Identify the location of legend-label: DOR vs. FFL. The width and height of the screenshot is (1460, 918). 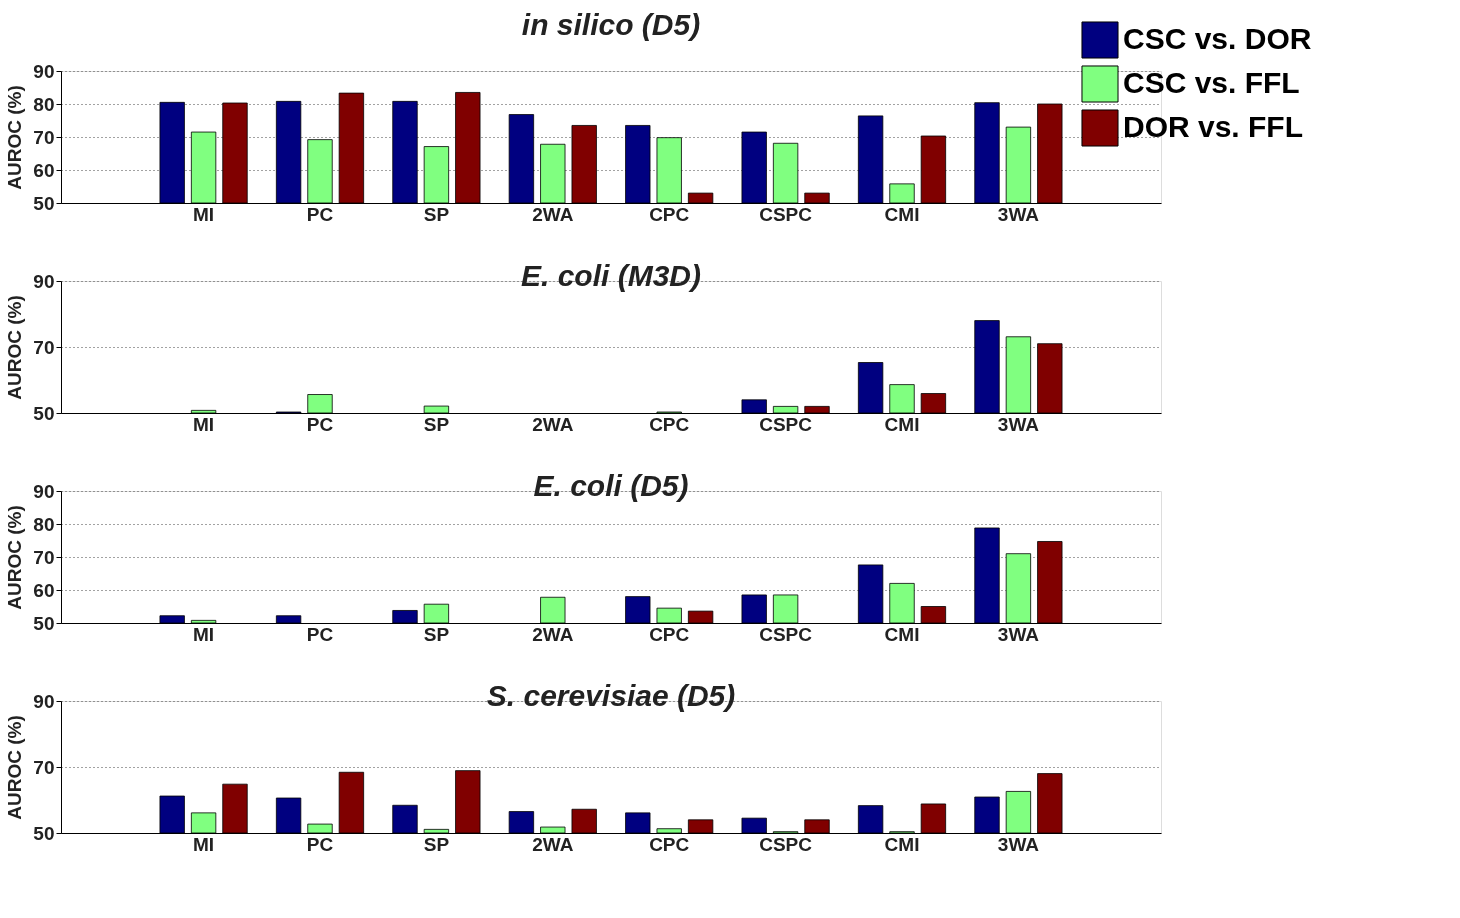
(1213, 126).